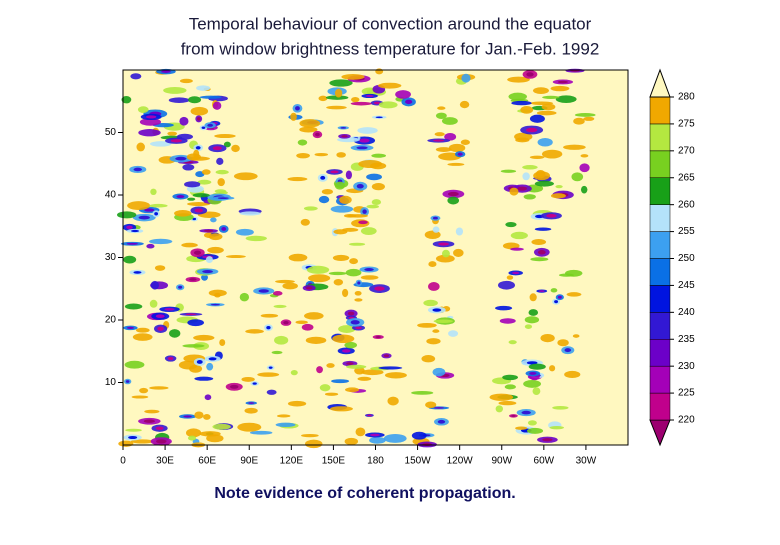 This screenshot has height=545, width=780. What do you see at coordinates (123, 461) in the screenshot?
I see `x-tick-label: 0` at bounding box center [123, 461].